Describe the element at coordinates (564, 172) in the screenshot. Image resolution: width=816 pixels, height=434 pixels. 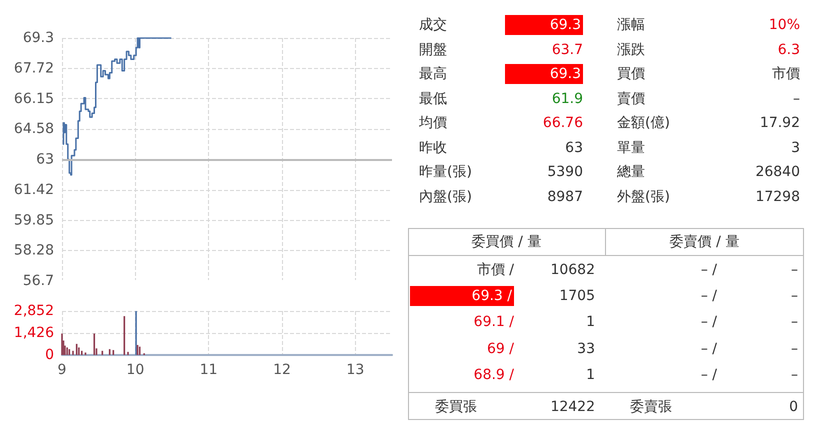
I see `text: 5390` at that location.